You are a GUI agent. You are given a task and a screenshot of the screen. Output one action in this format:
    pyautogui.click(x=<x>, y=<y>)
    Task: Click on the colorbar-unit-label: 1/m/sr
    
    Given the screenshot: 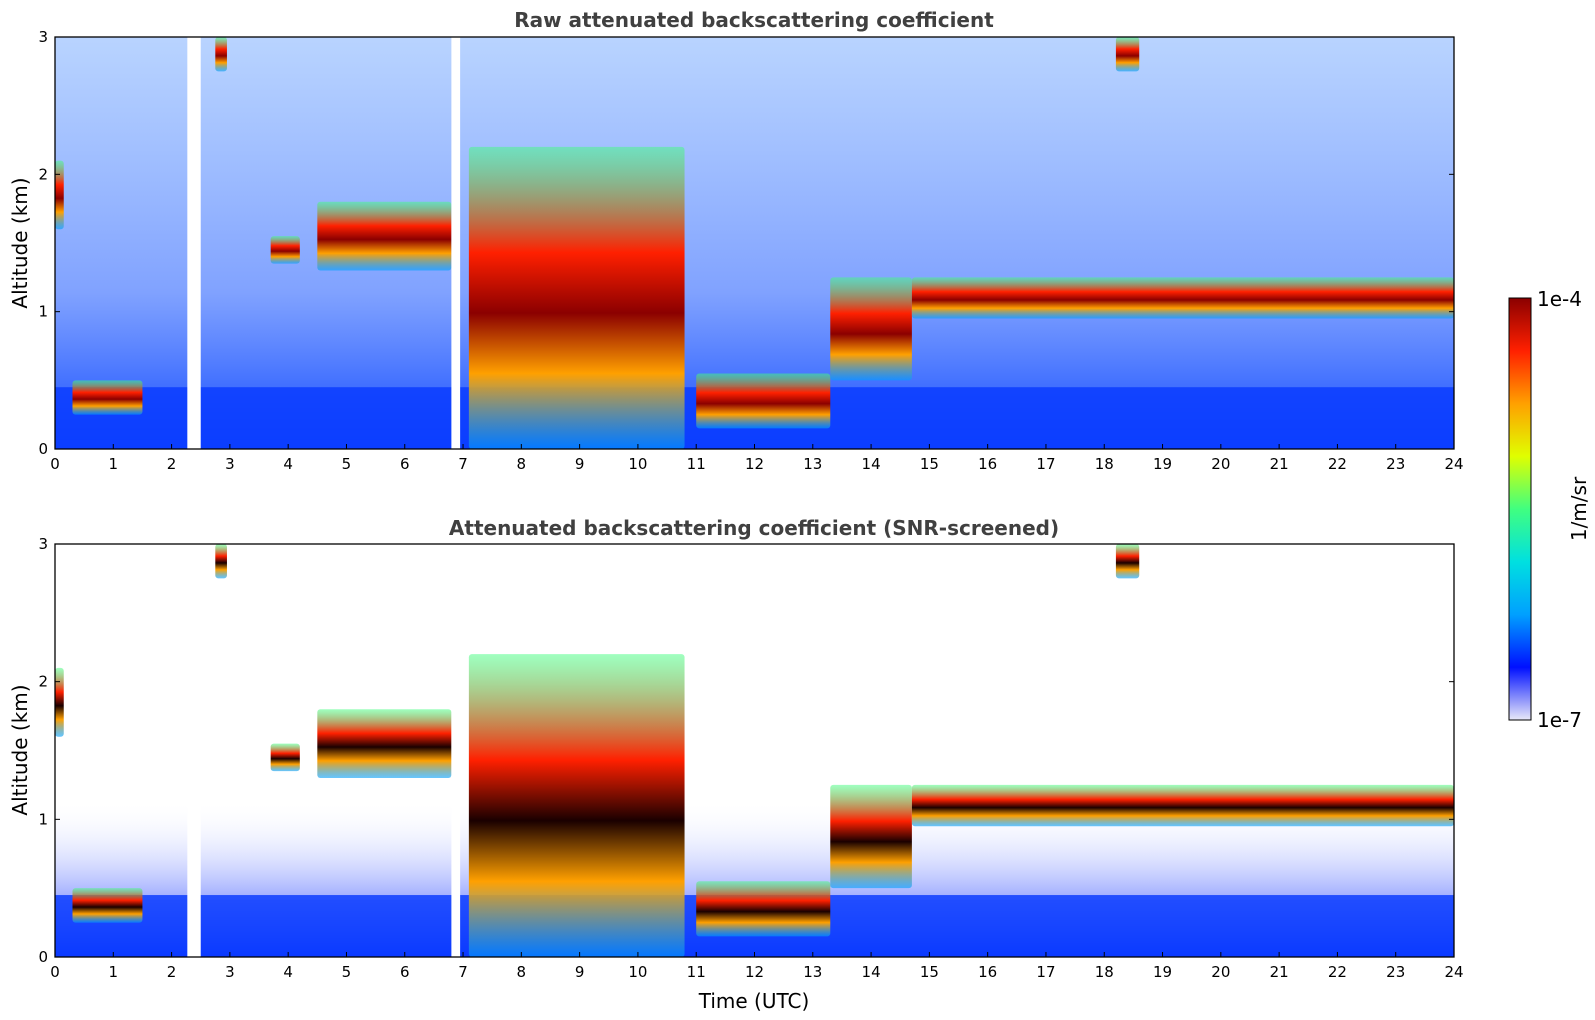 What is the action you would take?
    pyautogui.click(x=1579, y=508)
    